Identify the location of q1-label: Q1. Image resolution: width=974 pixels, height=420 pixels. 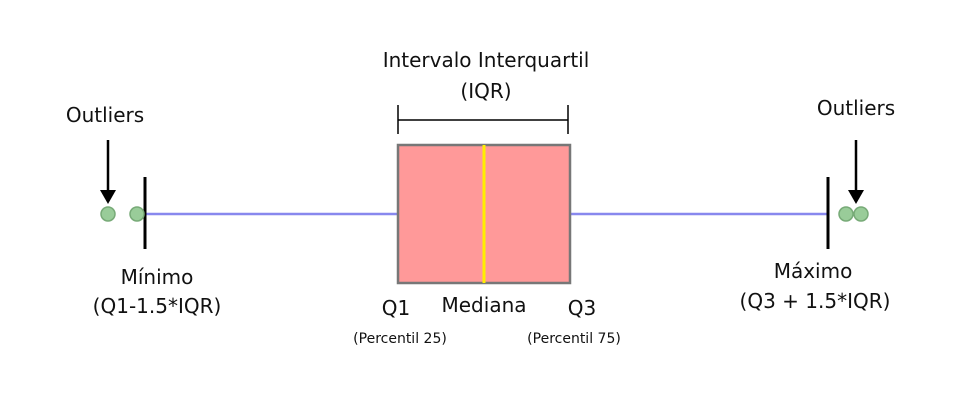
(396, 308).